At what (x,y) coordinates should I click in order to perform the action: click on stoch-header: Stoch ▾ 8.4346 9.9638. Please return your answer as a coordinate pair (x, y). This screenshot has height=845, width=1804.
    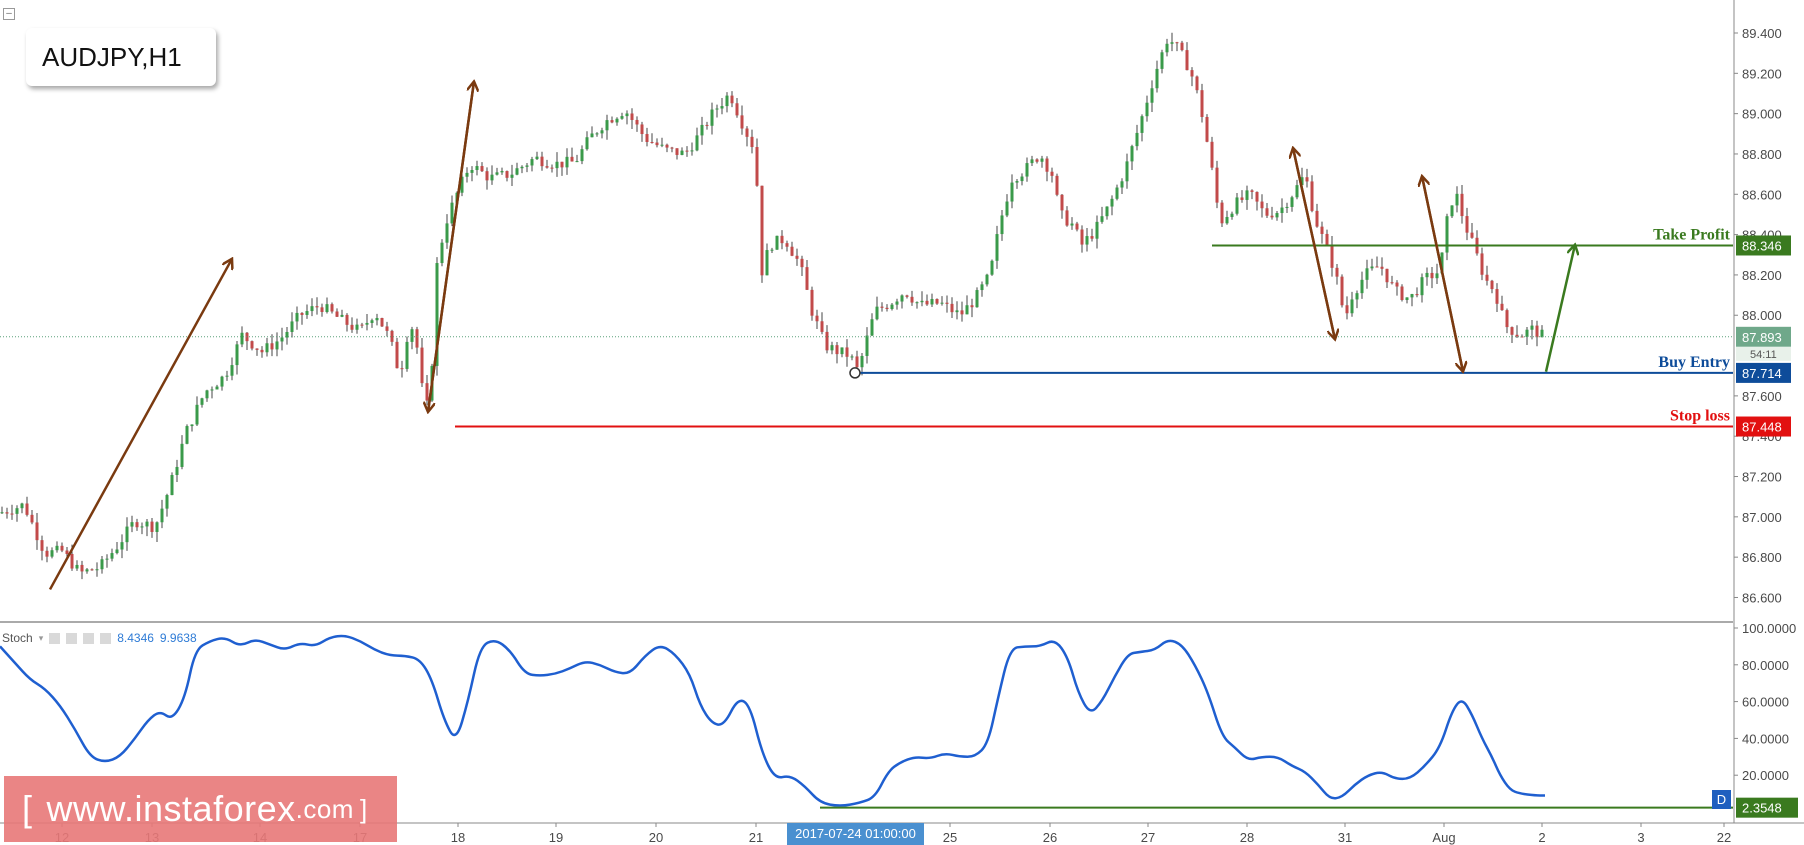
    Looking at the image, I should click on (99, 638).